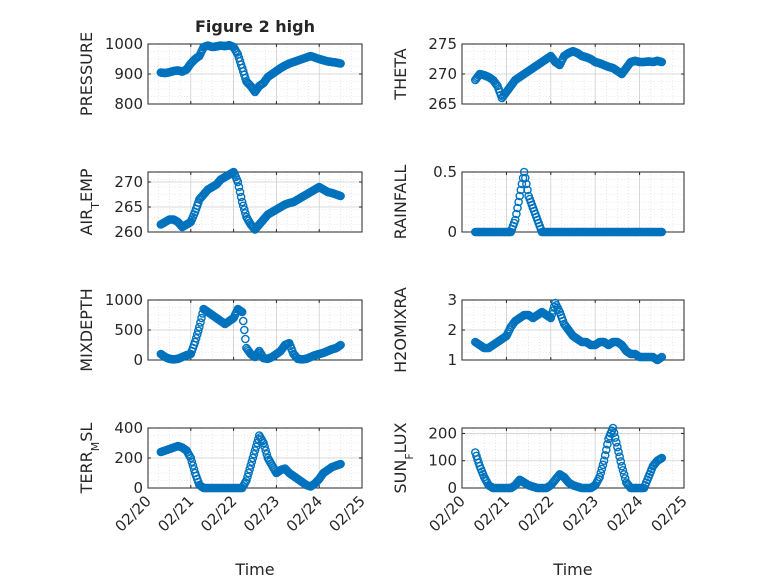 This screenshot has height=583, width=778. I want to click on axes-right-1: 265 270 275 THETA, so click(538, 74).